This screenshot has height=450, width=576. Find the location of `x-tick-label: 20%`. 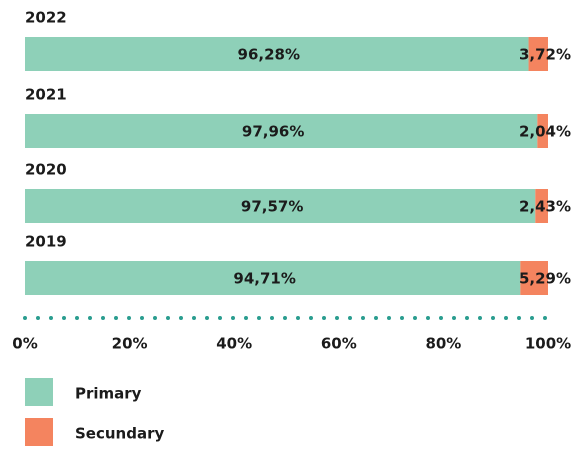

x-tick-label: 20% is located at coordinates (130, 344).